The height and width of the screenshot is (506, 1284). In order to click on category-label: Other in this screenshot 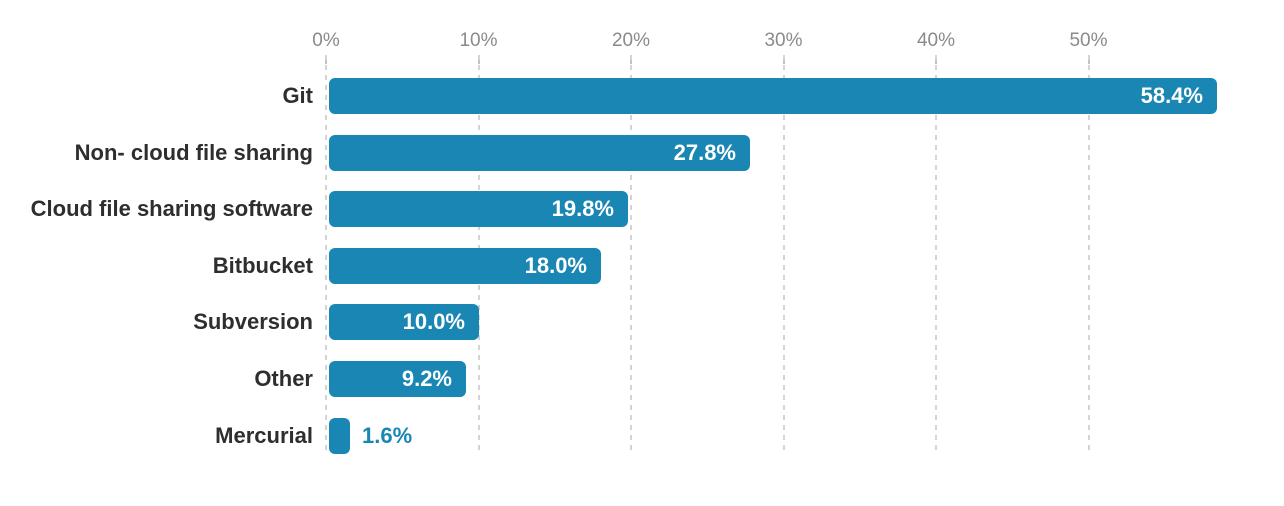, I will do `click(283, 378)`.